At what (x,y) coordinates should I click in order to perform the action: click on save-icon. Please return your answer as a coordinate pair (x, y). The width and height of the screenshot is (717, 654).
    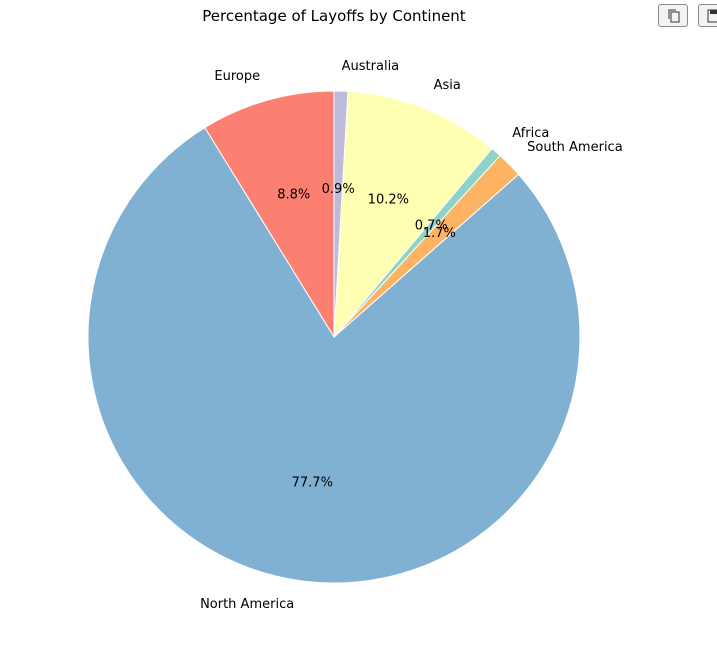
    Looking at the image, I should click on (712, 16).